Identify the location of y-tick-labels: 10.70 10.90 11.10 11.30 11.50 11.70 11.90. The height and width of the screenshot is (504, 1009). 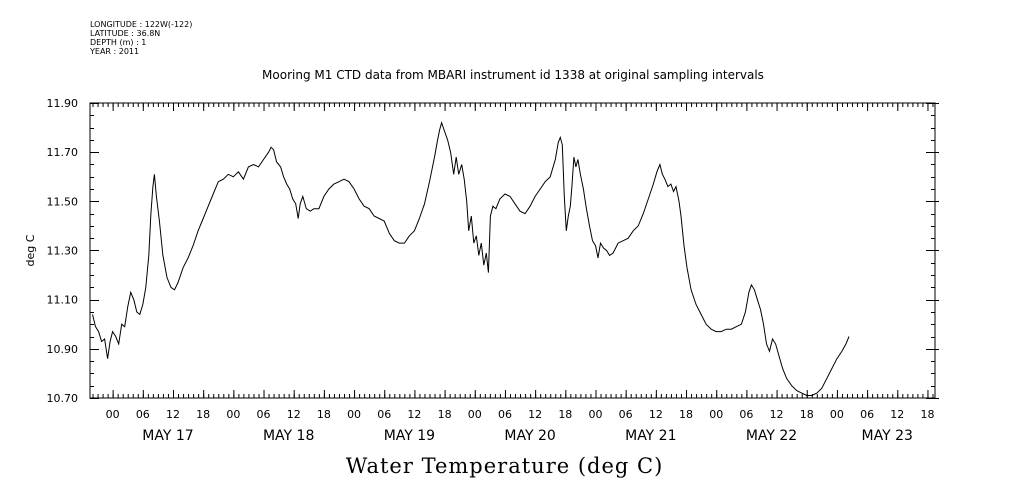
(63, 251).